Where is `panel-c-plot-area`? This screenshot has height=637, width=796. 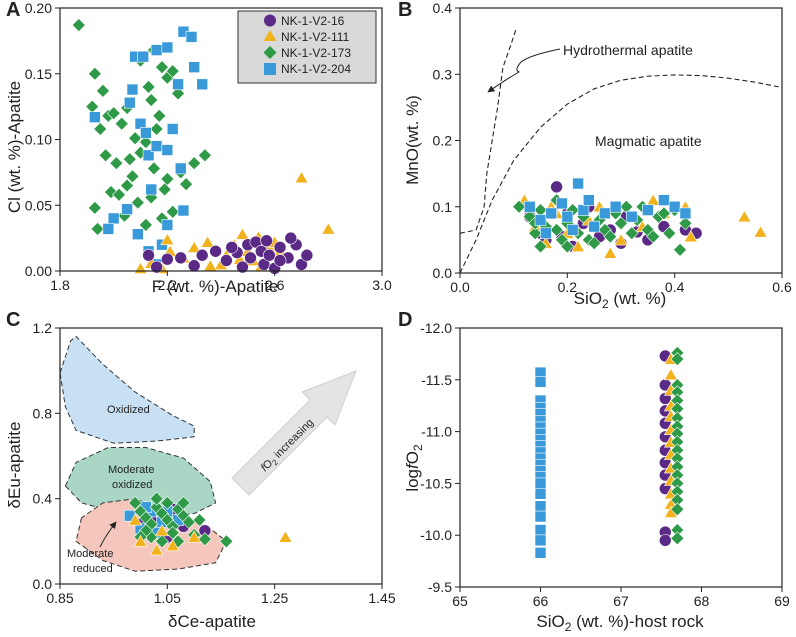 panel-c-plot-area is located at coordinates (208, 523).